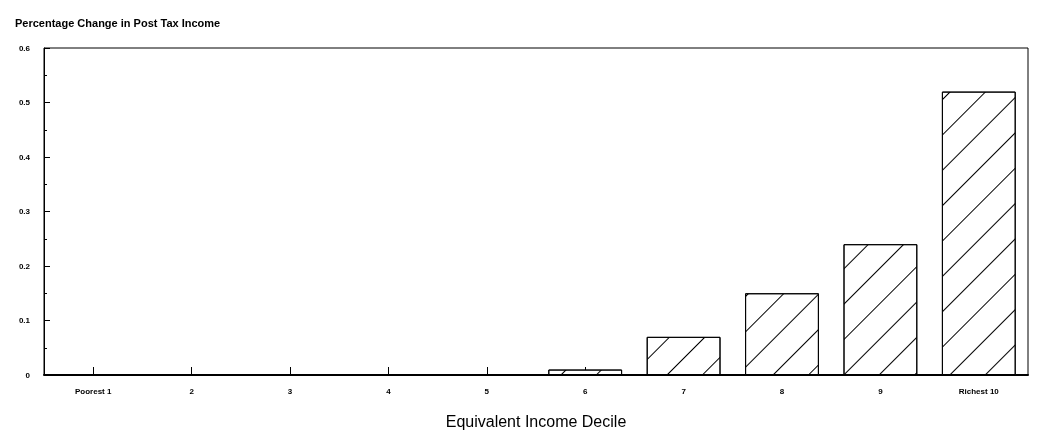 Image resolution: width=1046 pixels, height=443 pixels. Describe the element at coordinates (28, 375) in the screenshot. I see `y-tick-label: 0` at that location.